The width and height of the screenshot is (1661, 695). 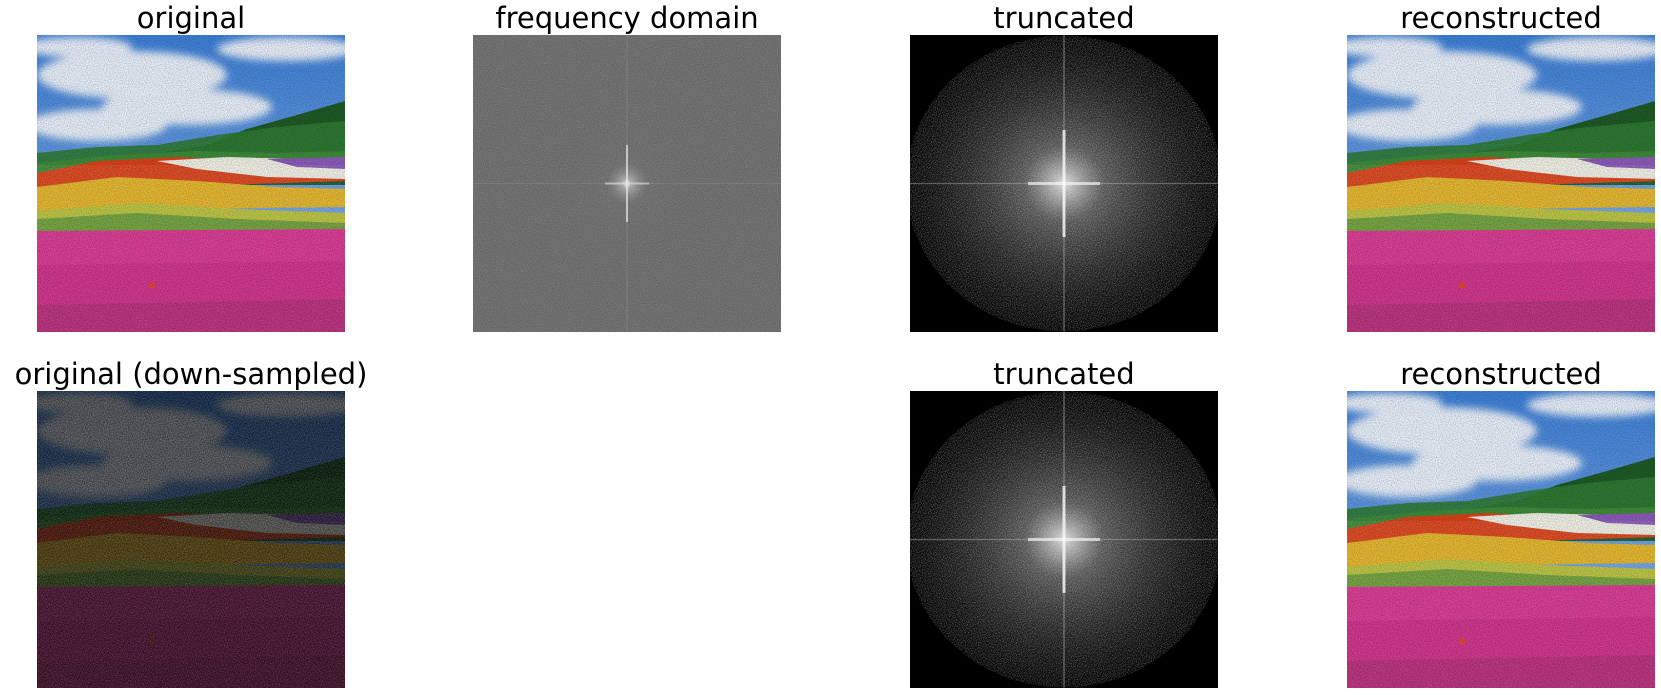 I want to click on panel-title-reconstructed-2: reconstructed, so click(x=1501, y=374).